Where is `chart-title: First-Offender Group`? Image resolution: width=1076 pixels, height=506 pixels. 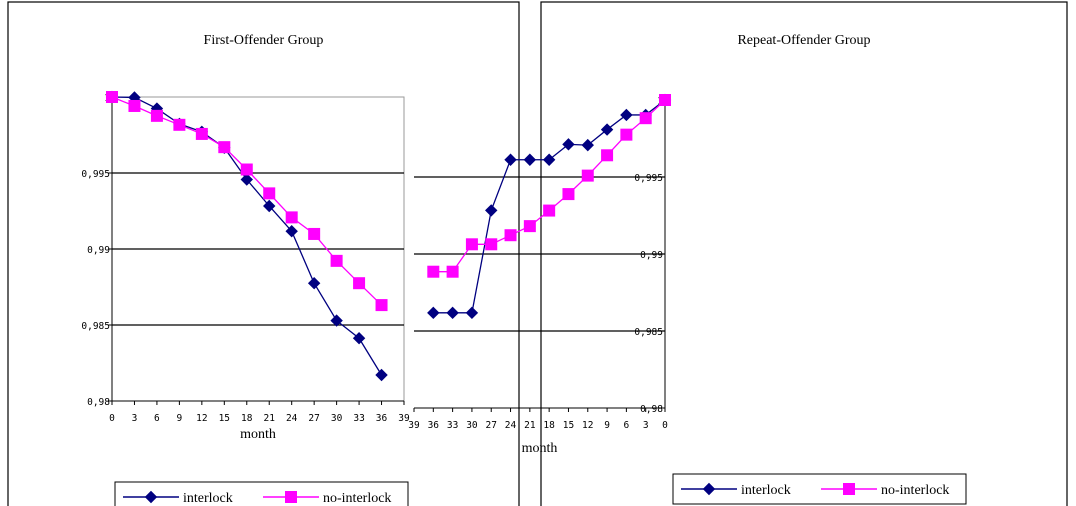
chart-title: First-Offender Group is located at coordinates (264, 40).